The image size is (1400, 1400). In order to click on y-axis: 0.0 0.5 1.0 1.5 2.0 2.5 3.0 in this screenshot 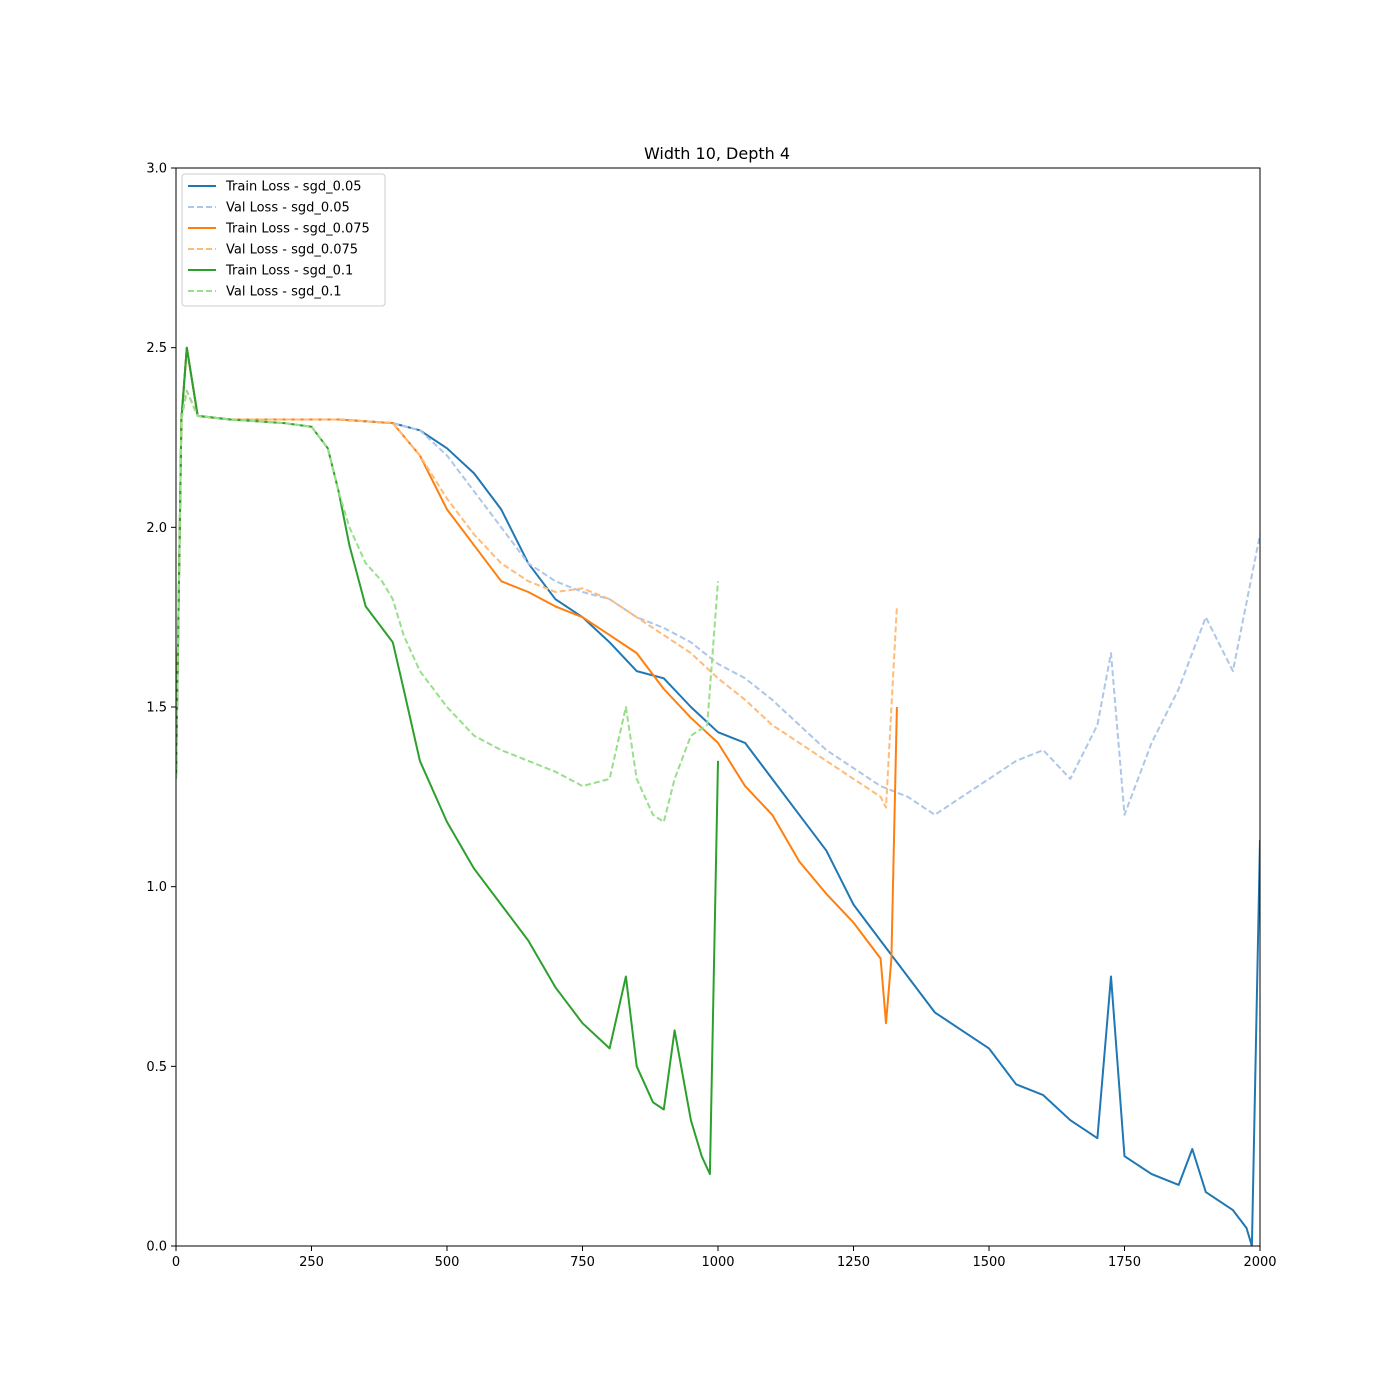, I will do `click(161, 708)`.